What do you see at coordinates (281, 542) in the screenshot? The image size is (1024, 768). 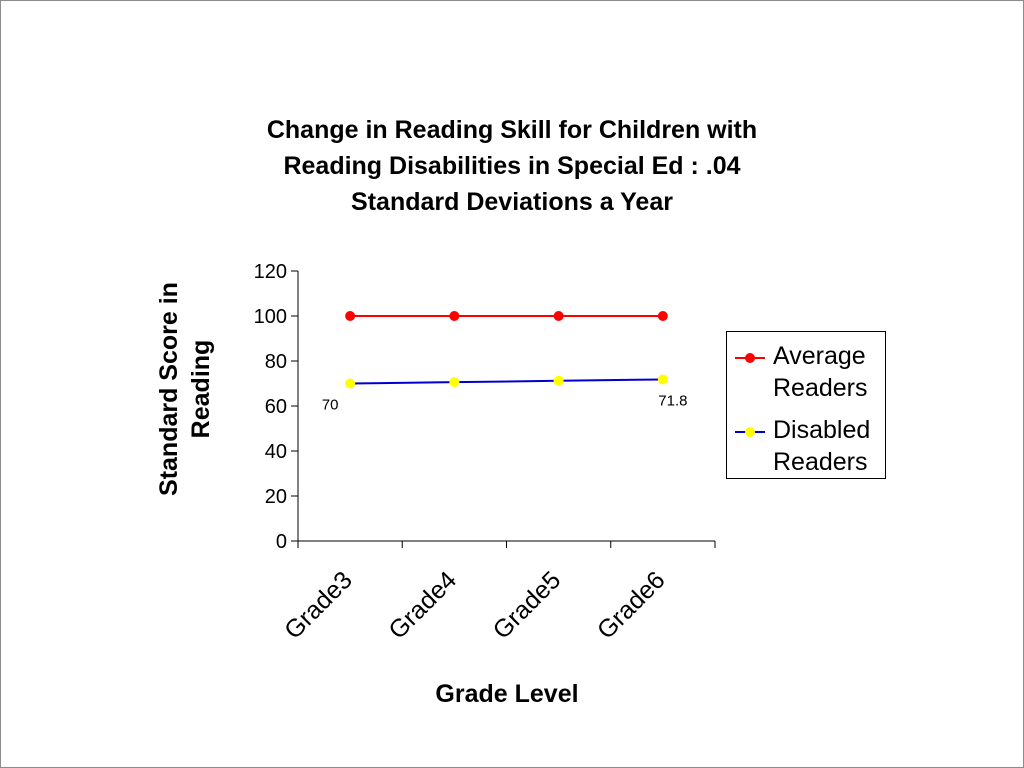 I see `y-tick-label: 0` at bounding box center [281, 542].